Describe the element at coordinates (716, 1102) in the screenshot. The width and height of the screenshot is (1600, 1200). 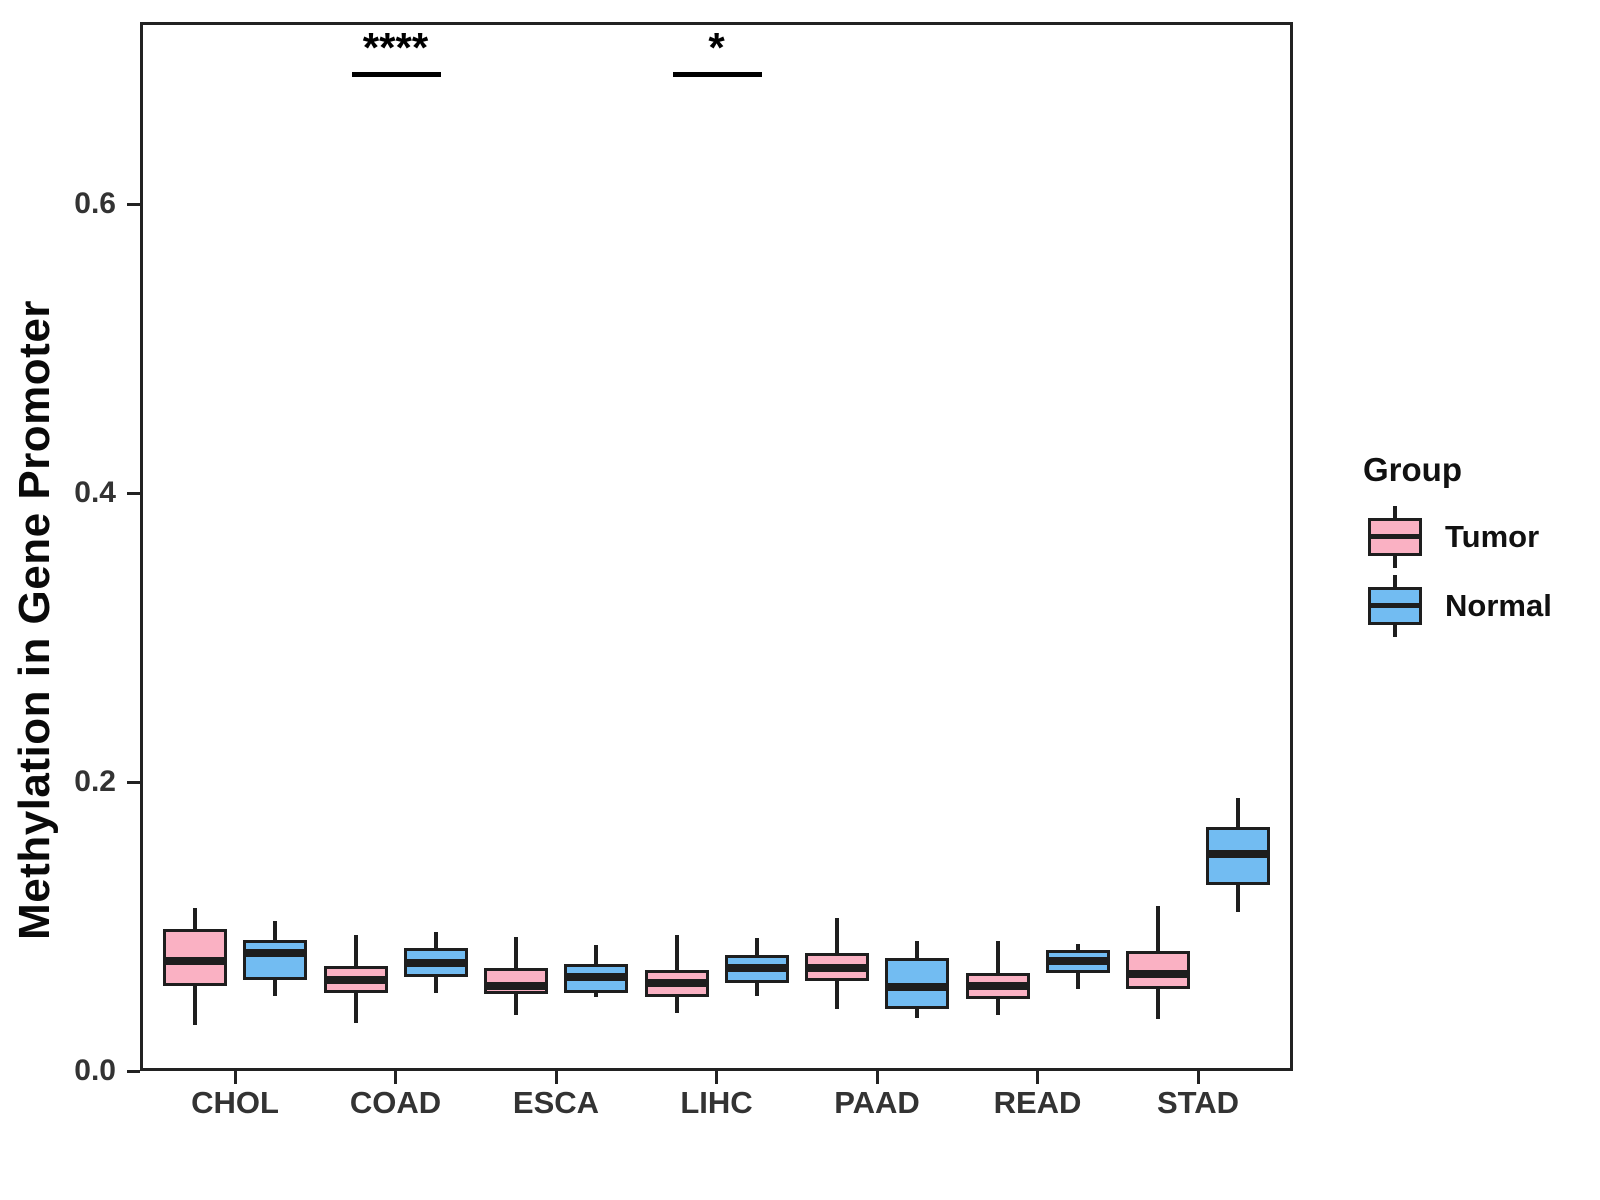
I see `x-tick-label: LIHC` at that location.